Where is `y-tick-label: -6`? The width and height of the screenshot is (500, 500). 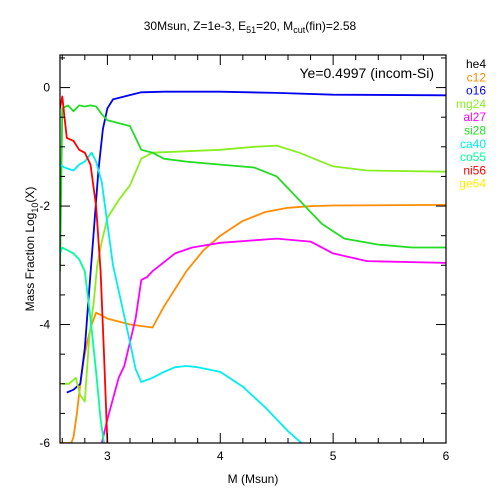
y-tick-label: -6 is located at coordinates (44, 443).